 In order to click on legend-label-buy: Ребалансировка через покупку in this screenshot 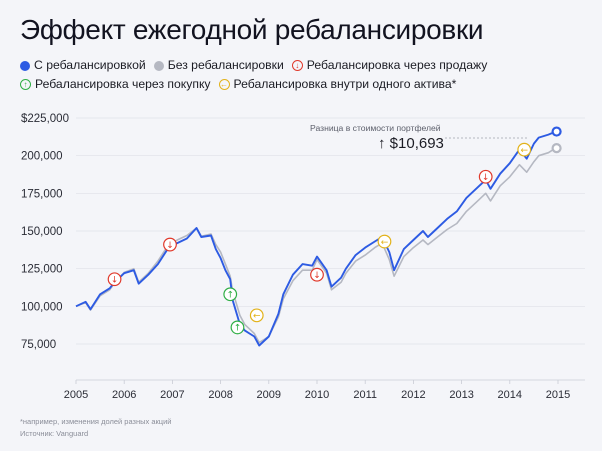, I will do `click(123, 84)`.